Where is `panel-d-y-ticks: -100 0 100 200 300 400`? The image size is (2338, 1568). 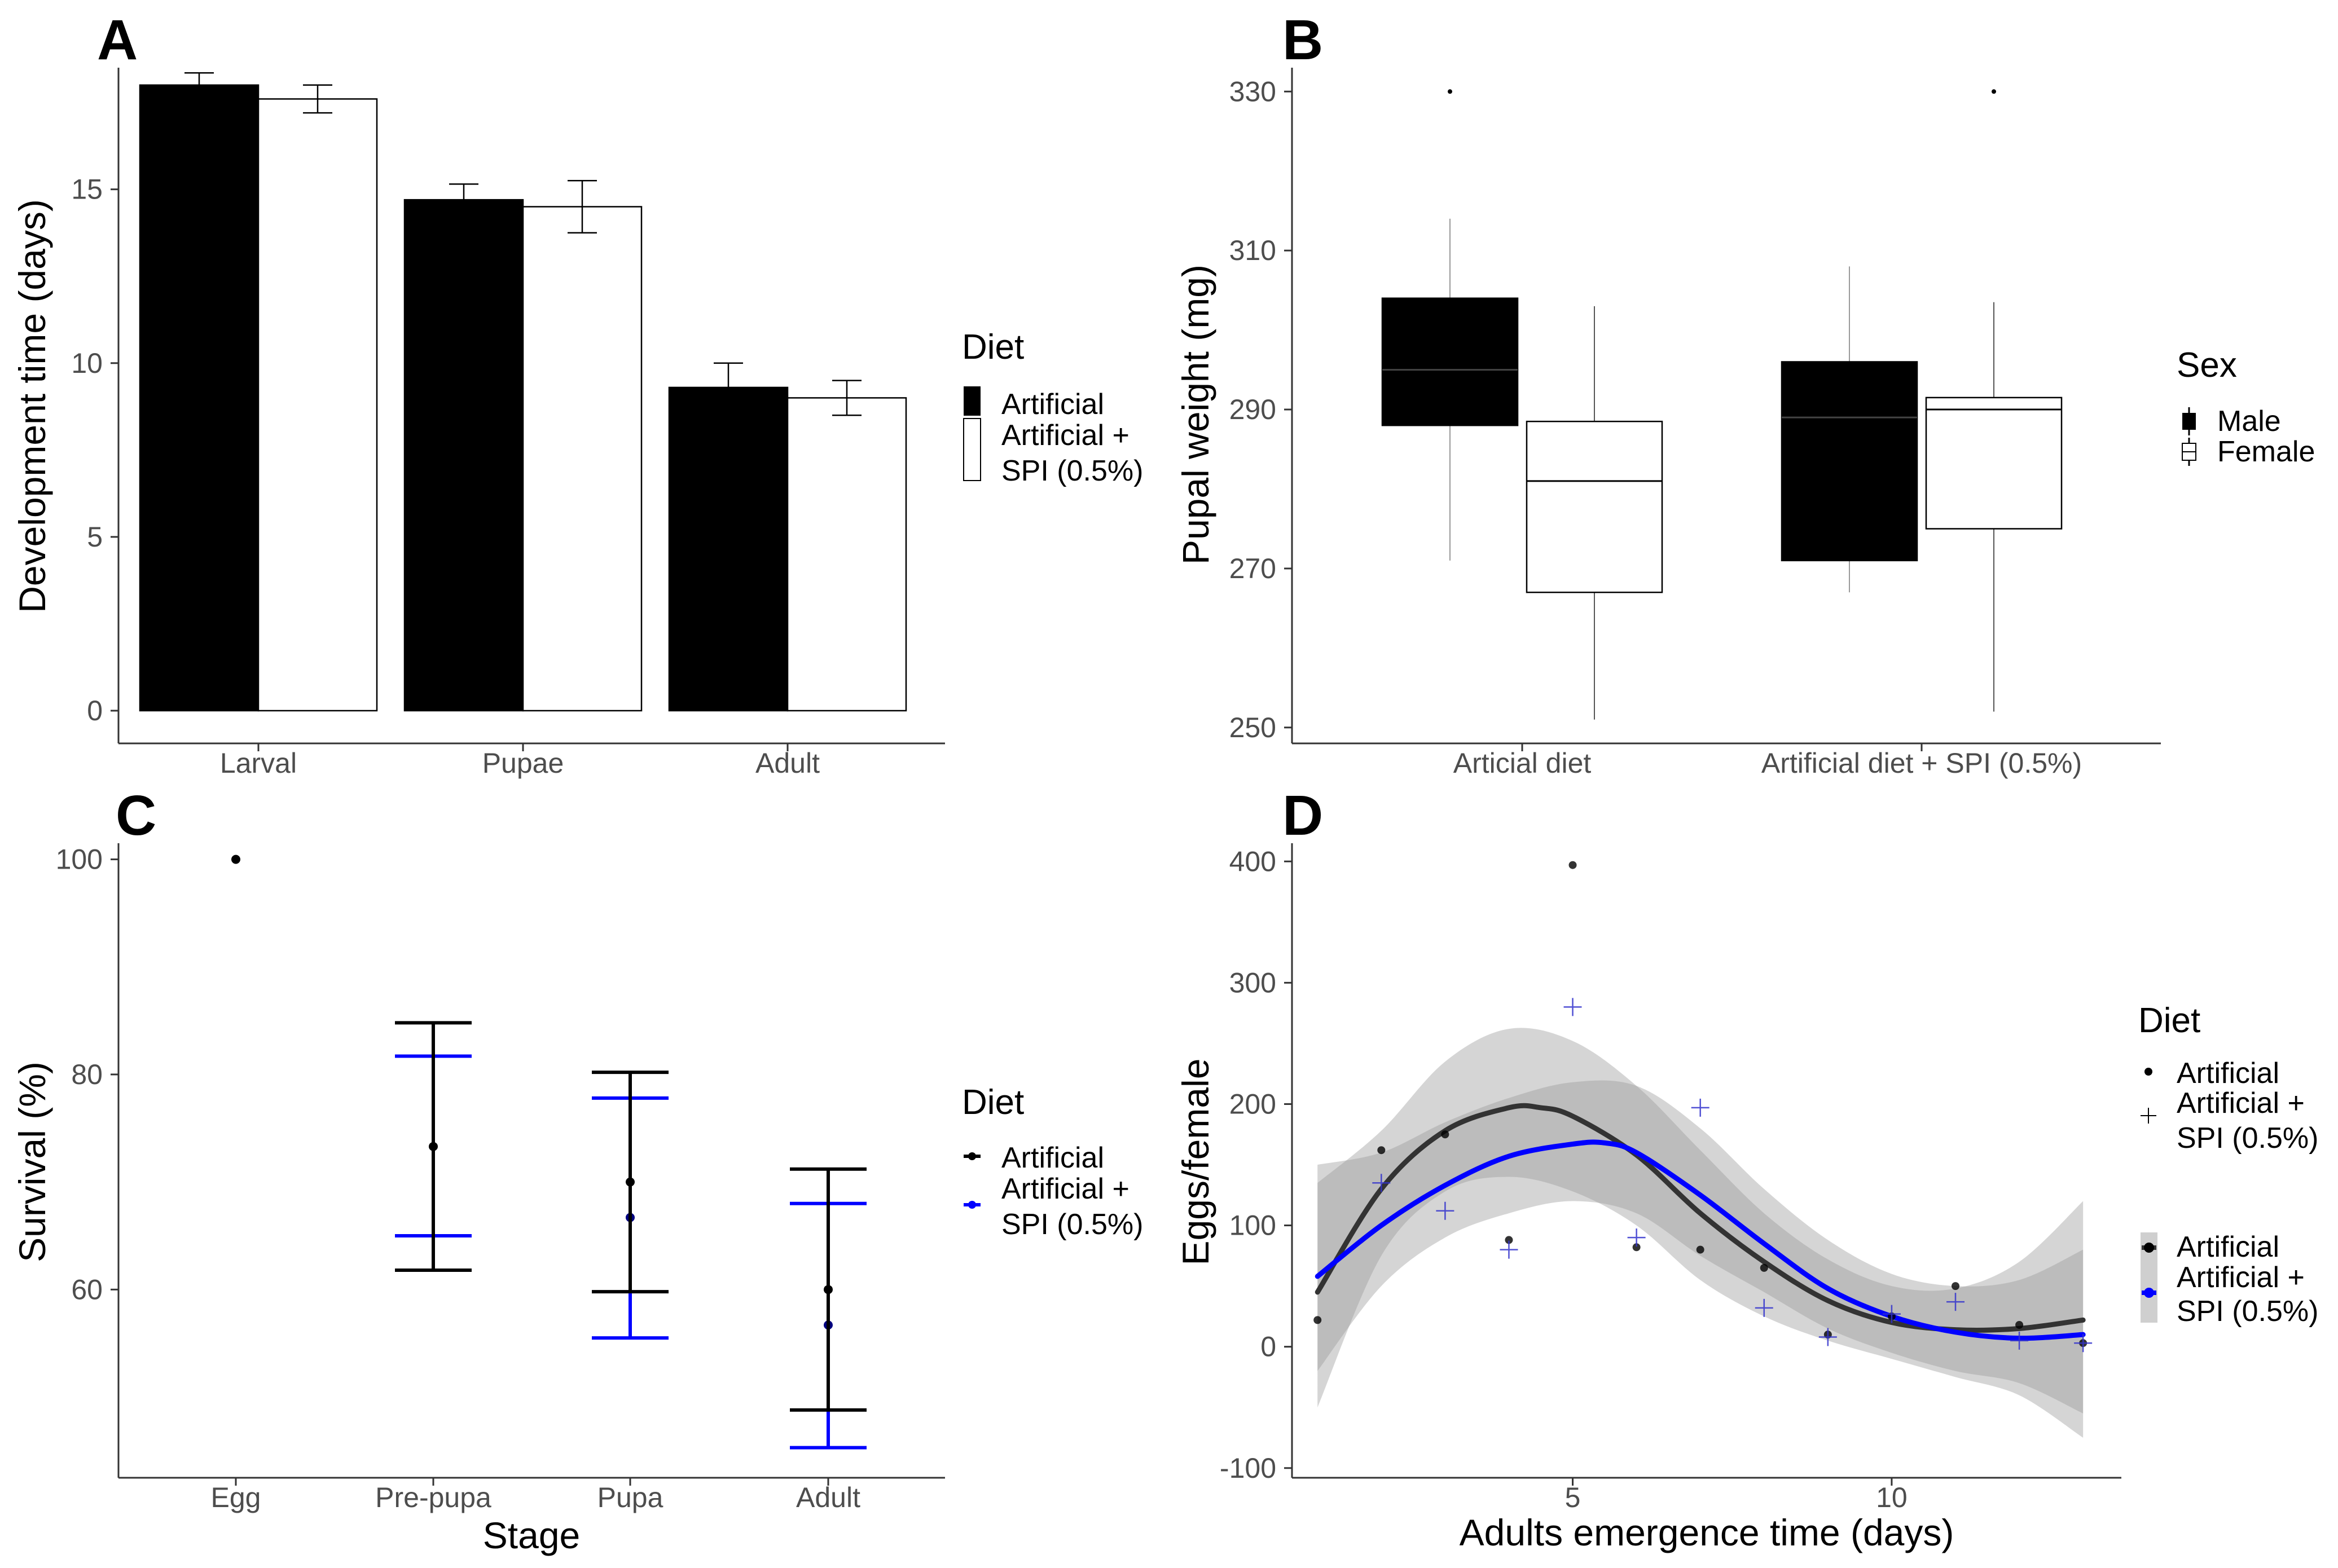 panel-d-y-ticks: -100 0 100 200 300 400 is located at coordinates (1256, 1164).